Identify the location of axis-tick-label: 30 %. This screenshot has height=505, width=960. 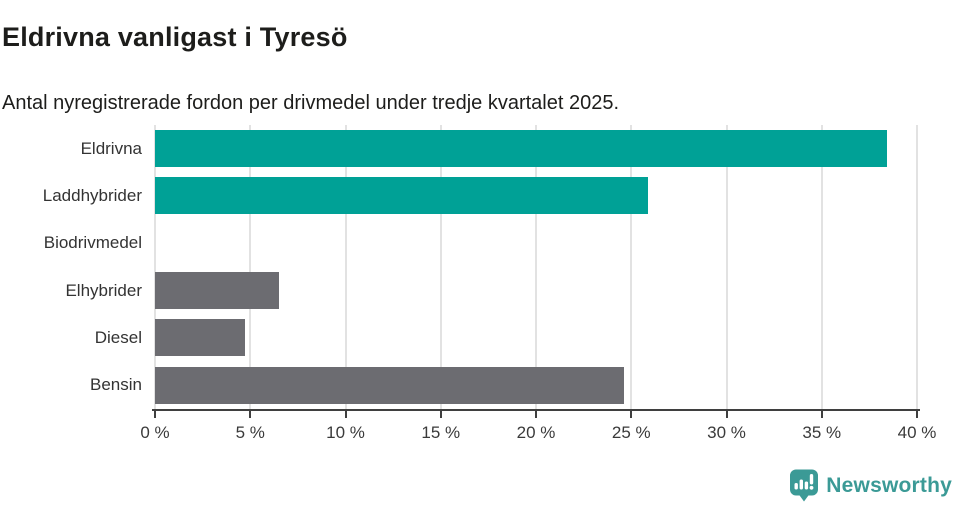
(726, 432).